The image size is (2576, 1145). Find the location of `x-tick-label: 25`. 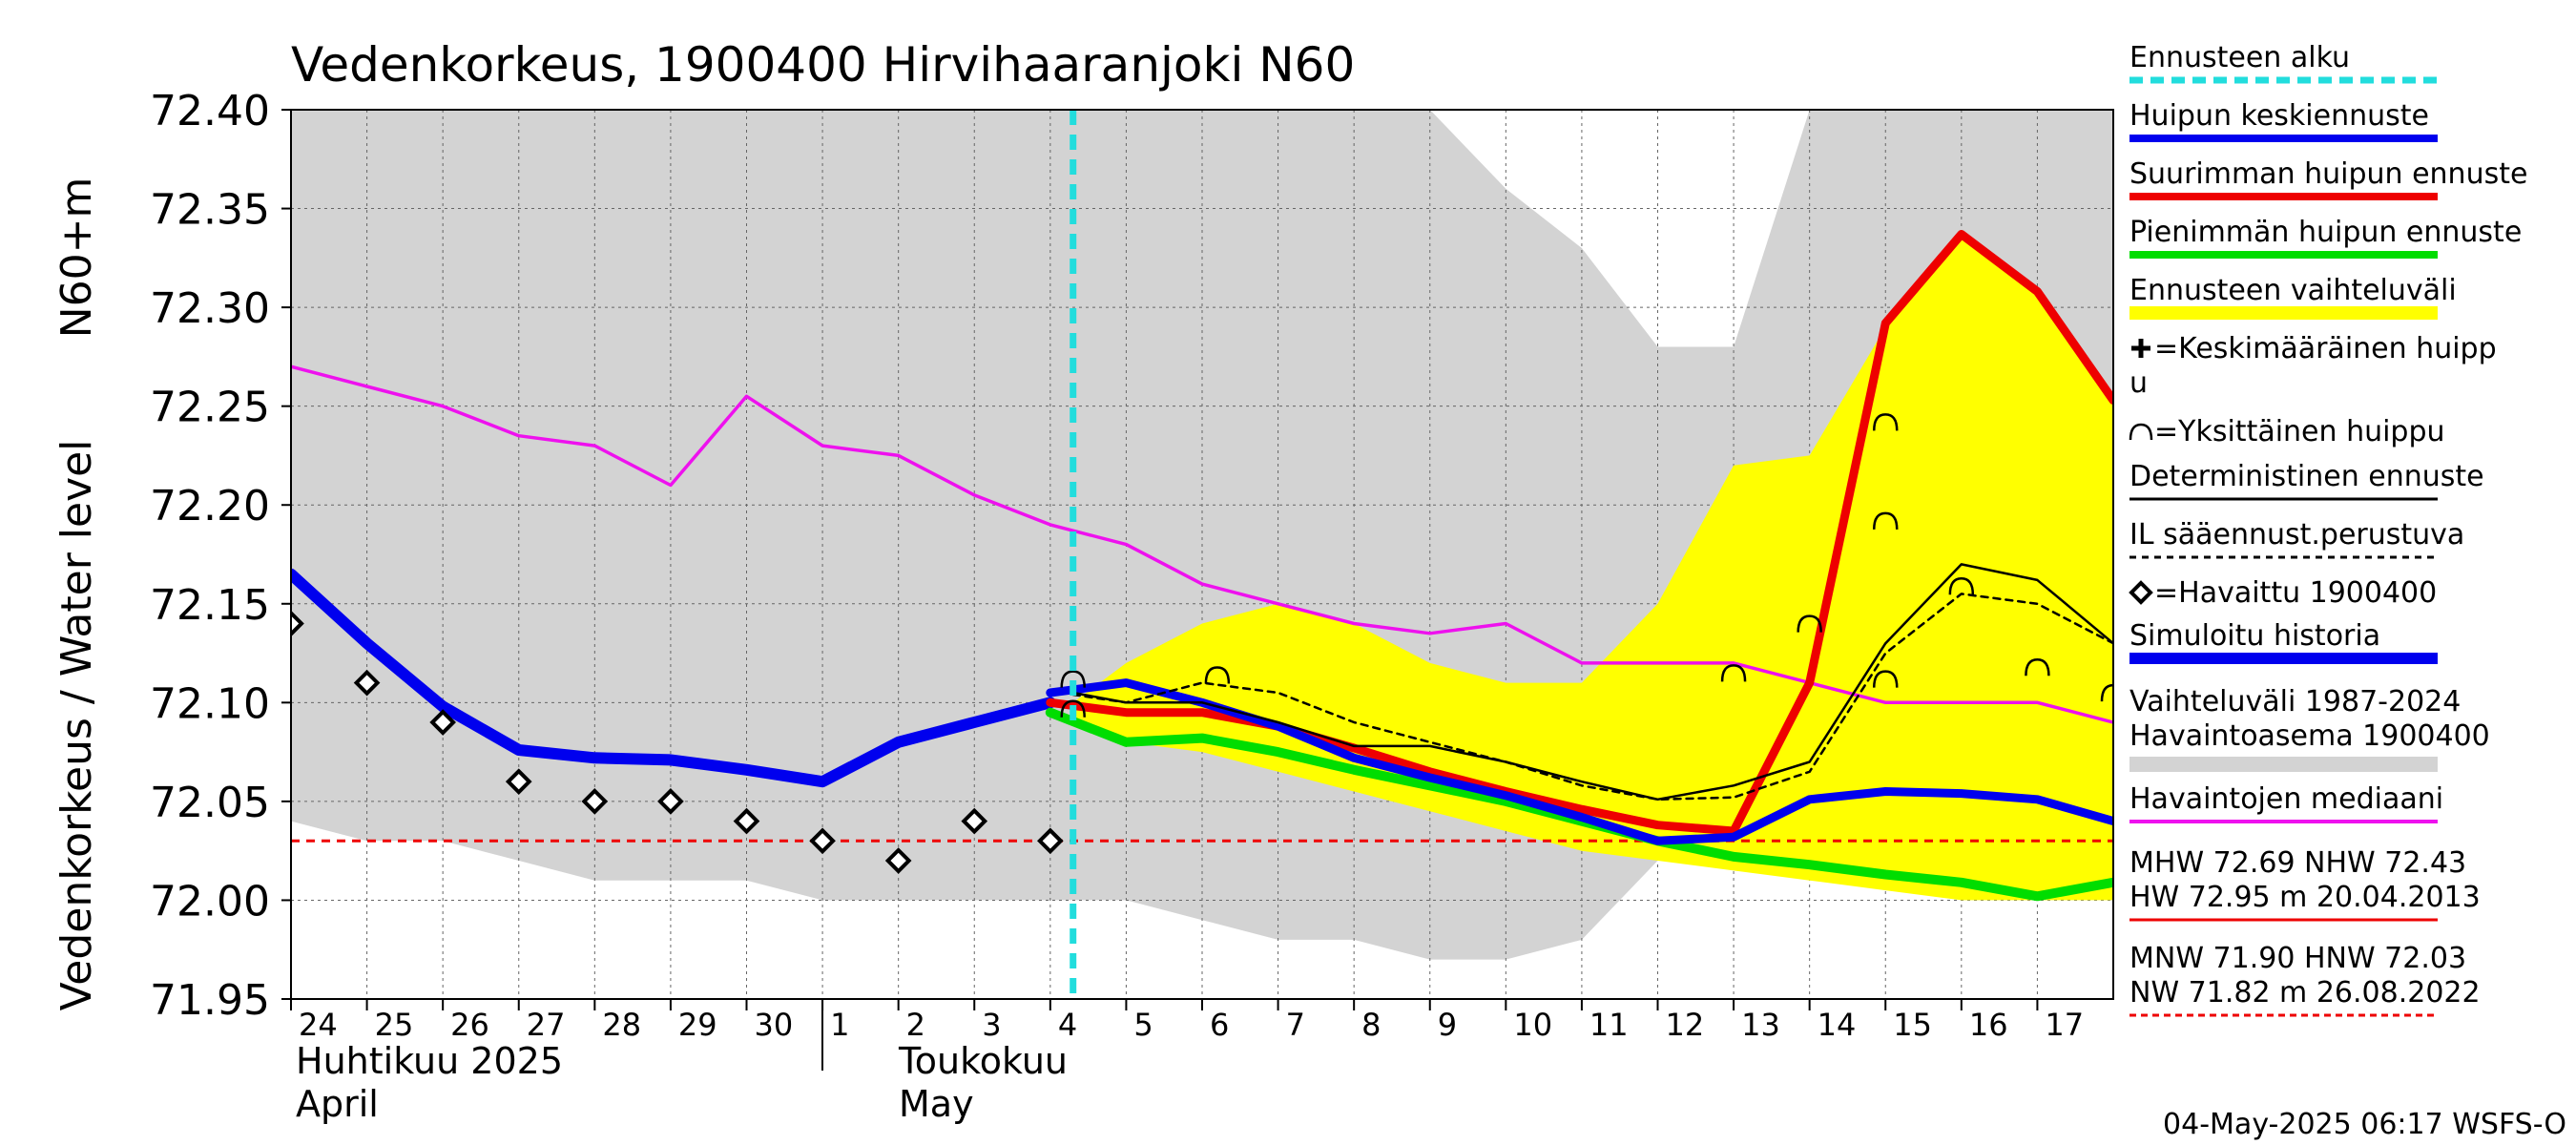

x-tick-label: 25 is located at coordinates (394, 1025).